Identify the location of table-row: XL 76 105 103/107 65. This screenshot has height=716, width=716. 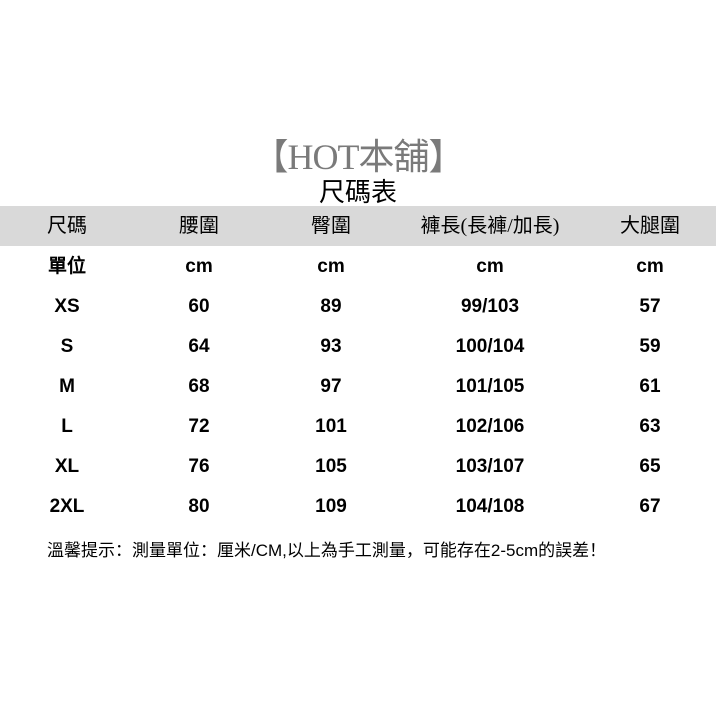
(358, 467).